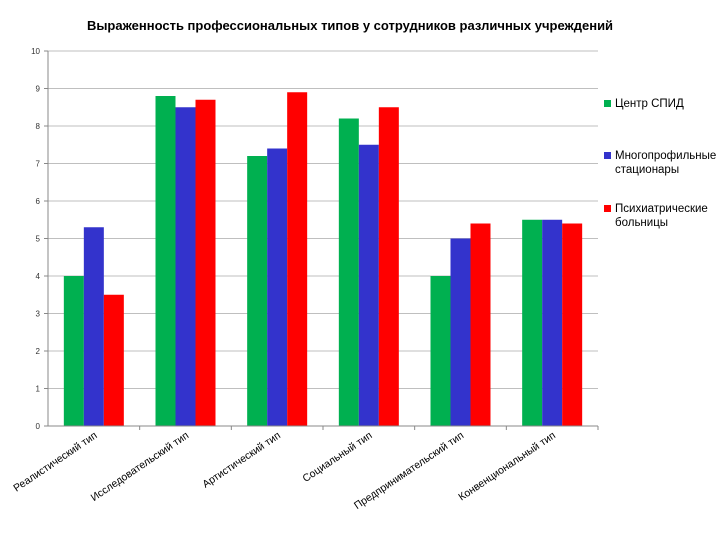 The width and height of the screenshot is (720, 540). Describe the element at coordinates (38, 314) in the screenshot. I see `y-tick-label: 3` at that location.